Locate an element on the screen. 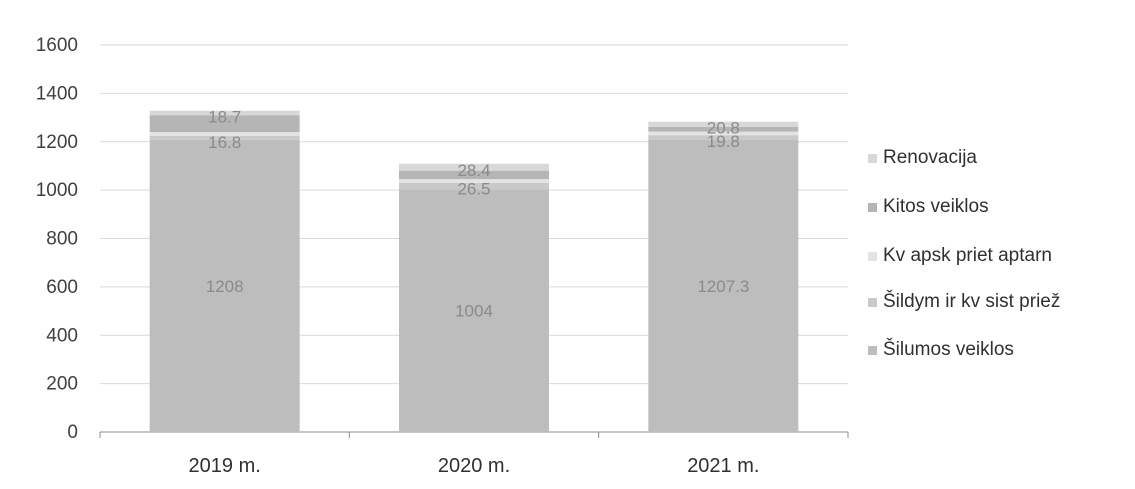 The image size is (1135, 489). legend-label-kitos-veiklos: Kitos veiklos is located at coordinates (936, 206).